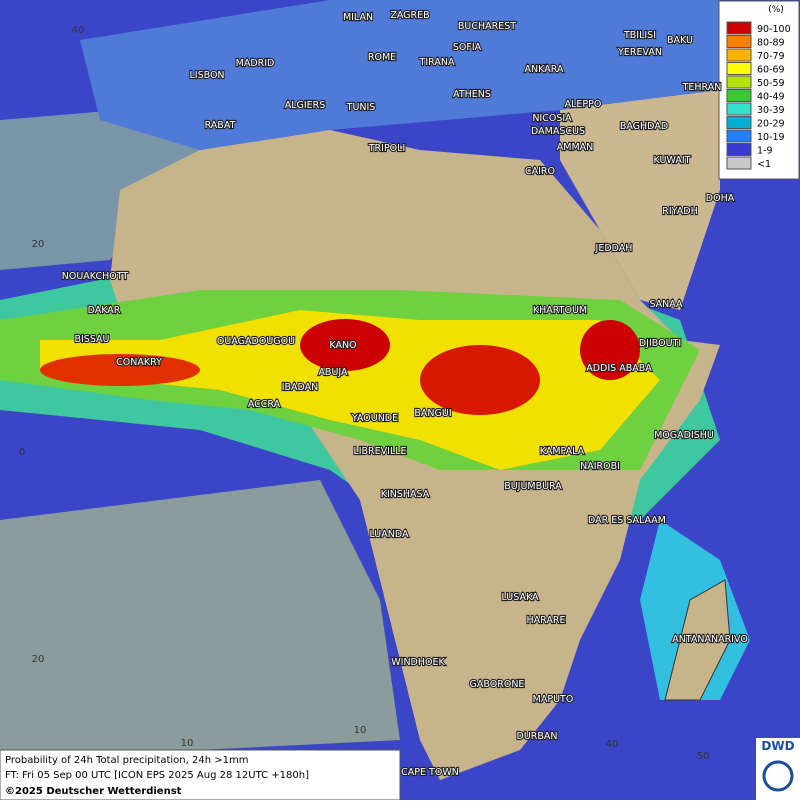  I want to click on legend-label: 30-39, so click(771, 110).